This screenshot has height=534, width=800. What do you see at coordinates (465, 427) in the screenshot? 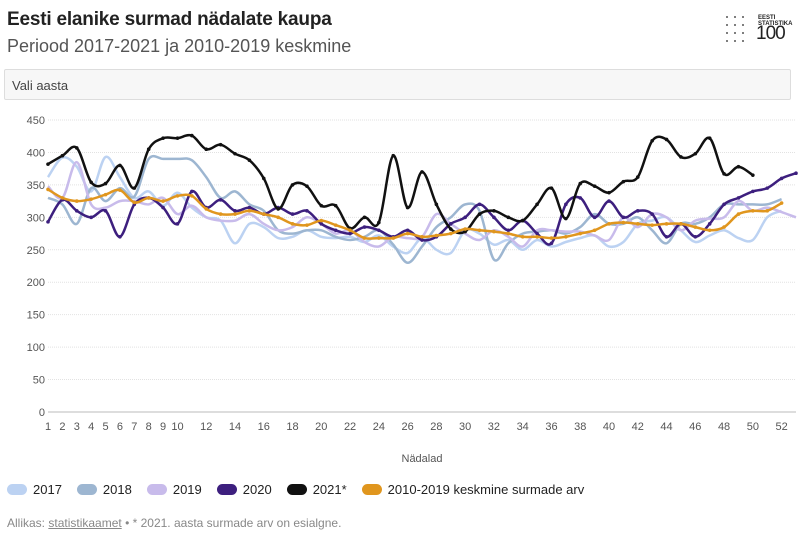
I see `x-tick-label: 30` at bounding box center [465, 427].